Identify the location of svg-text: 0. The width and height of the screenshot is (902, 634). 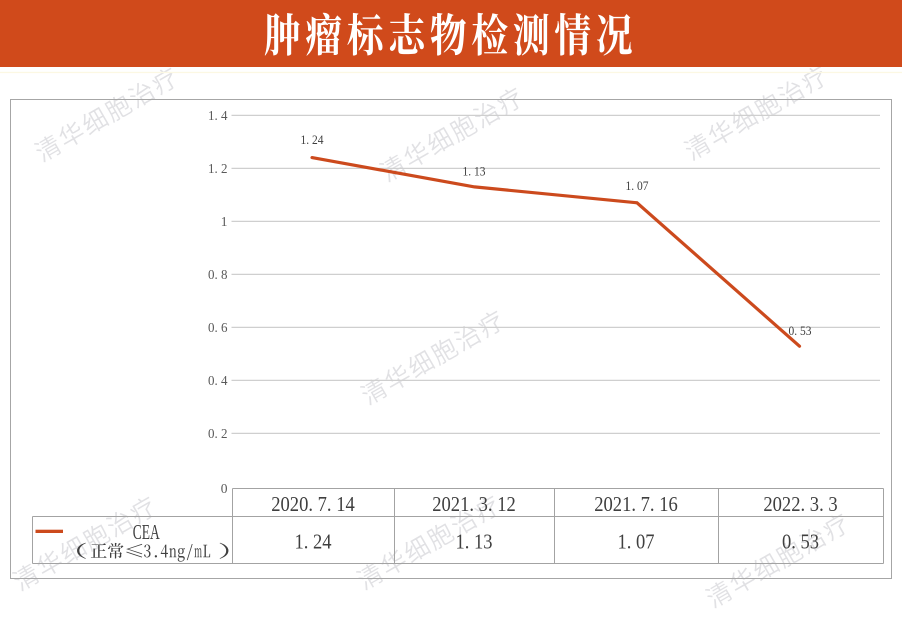
(224, 488).